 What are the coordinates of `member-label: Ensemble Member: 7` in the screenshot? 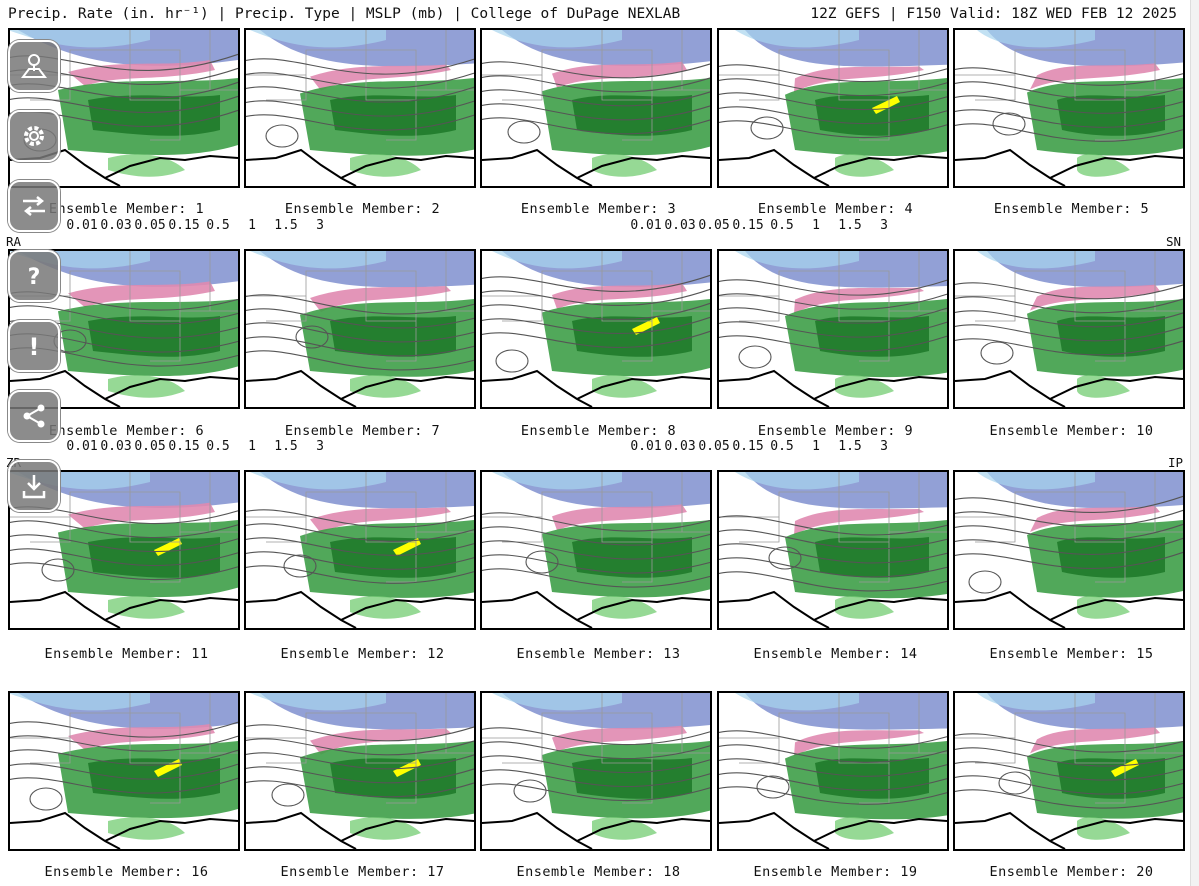 It's located at (362, 431).